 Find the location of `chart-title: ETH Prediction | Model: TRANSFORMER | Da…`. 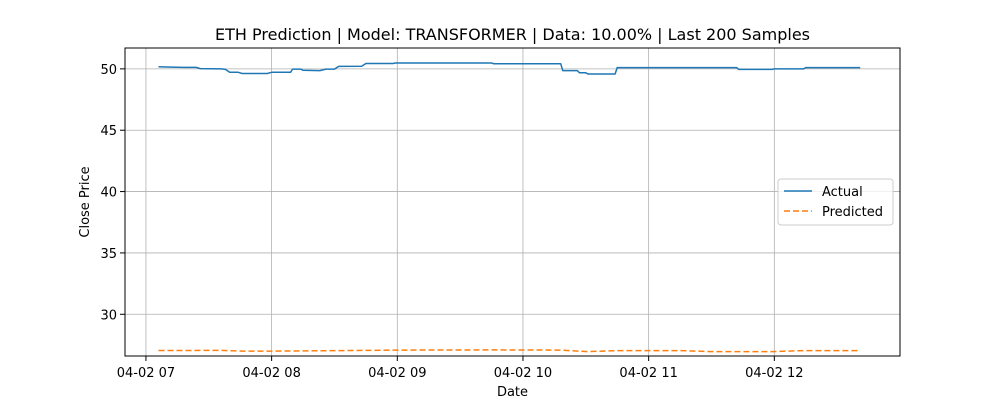

chart-title: ETH Prediction | Model: TRANSFORMER | Da… is located at coordinates (512, 34).